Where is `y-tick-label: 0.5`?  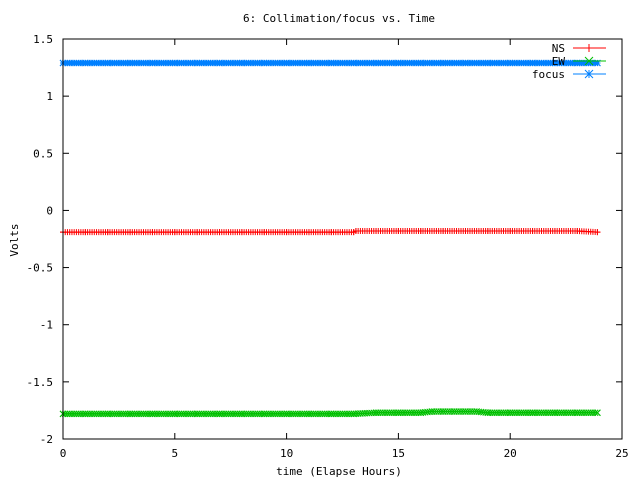 y-tick-label: 0.5 is located at coordinates (43, 153).